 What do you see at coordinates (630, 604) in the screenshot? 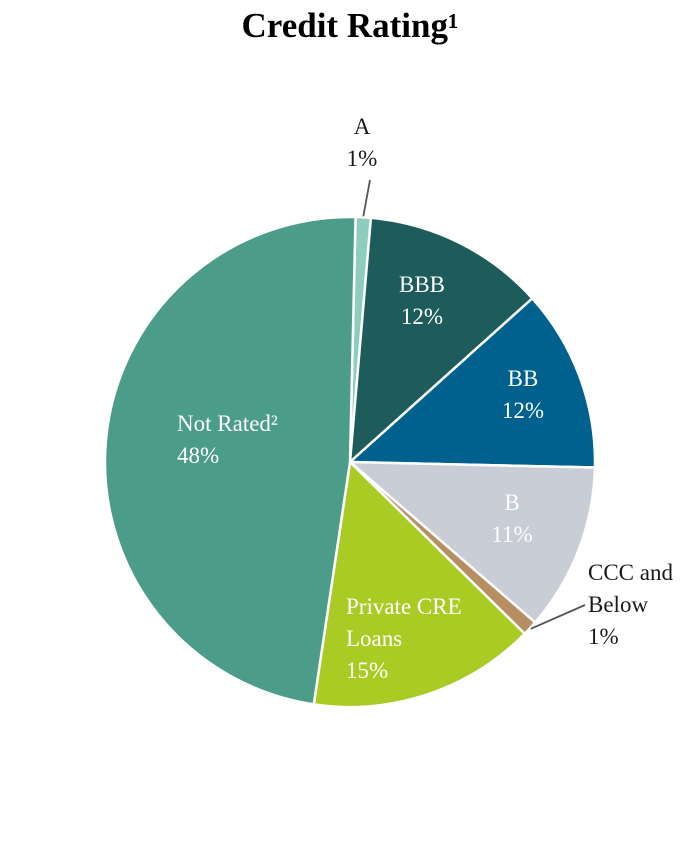
I see `slice-label-ccc-and-below: CCC and Below 1%` at bounding box center [630, 604].